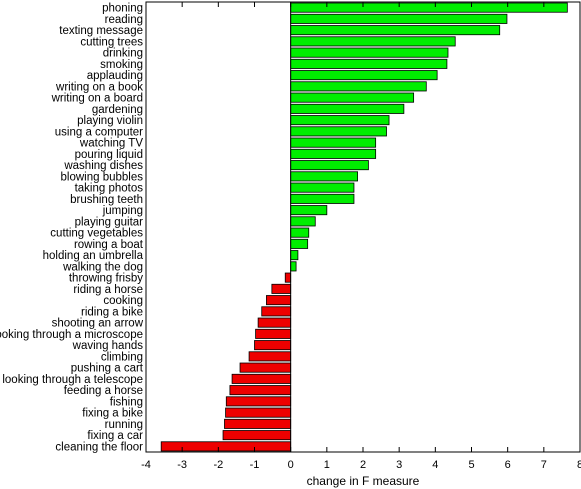 The width and height of the screenshot is (581, 489). Describe the element at coordinates (123, 301) in the screenshot. I see `category-label: cooking` at that location.